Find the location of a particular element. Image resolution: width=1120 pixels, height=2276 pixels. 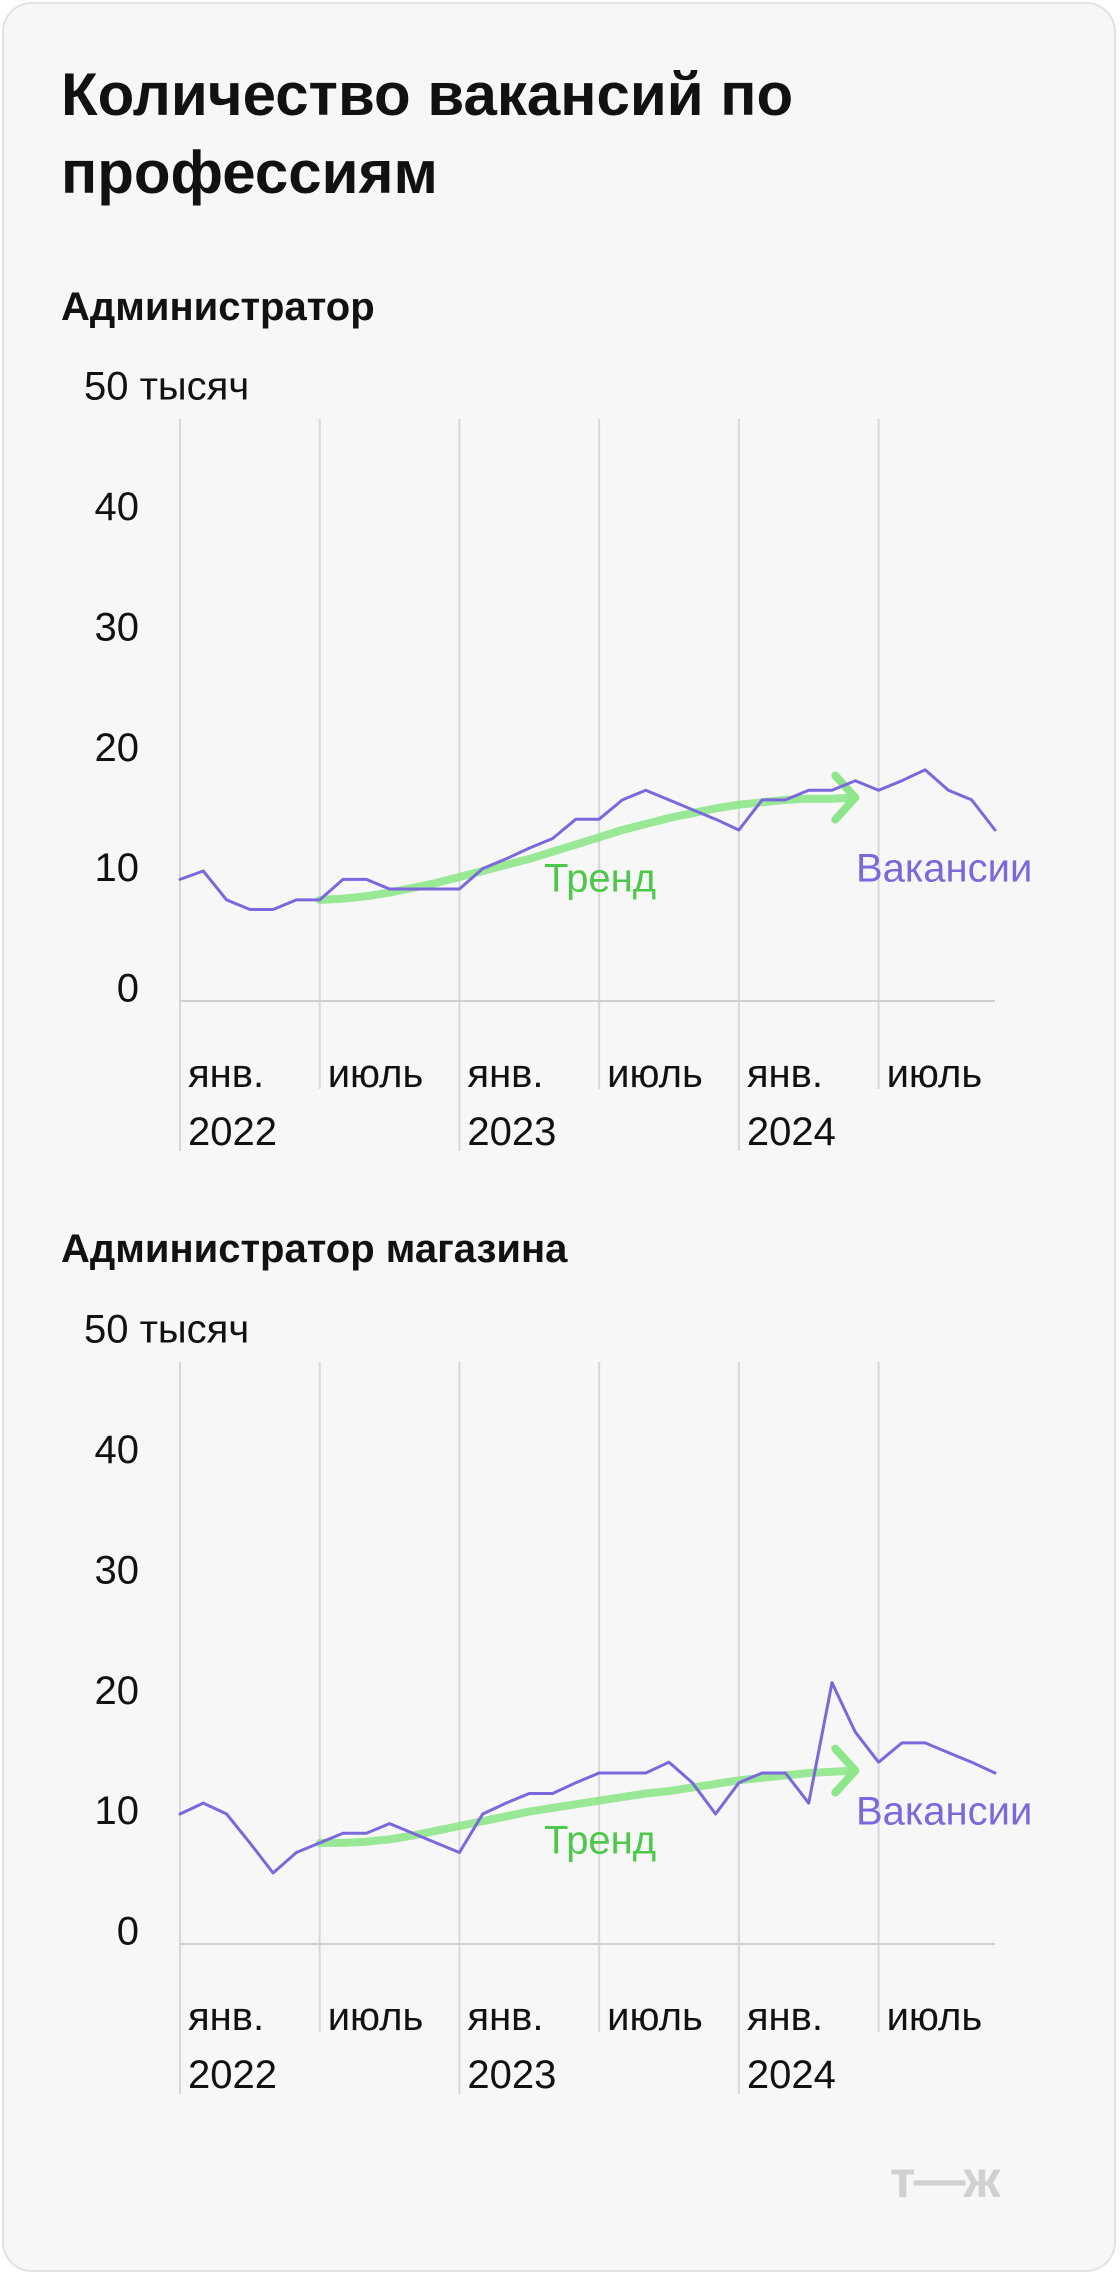

logo: т—ж is located at coordinates (945, 2180).